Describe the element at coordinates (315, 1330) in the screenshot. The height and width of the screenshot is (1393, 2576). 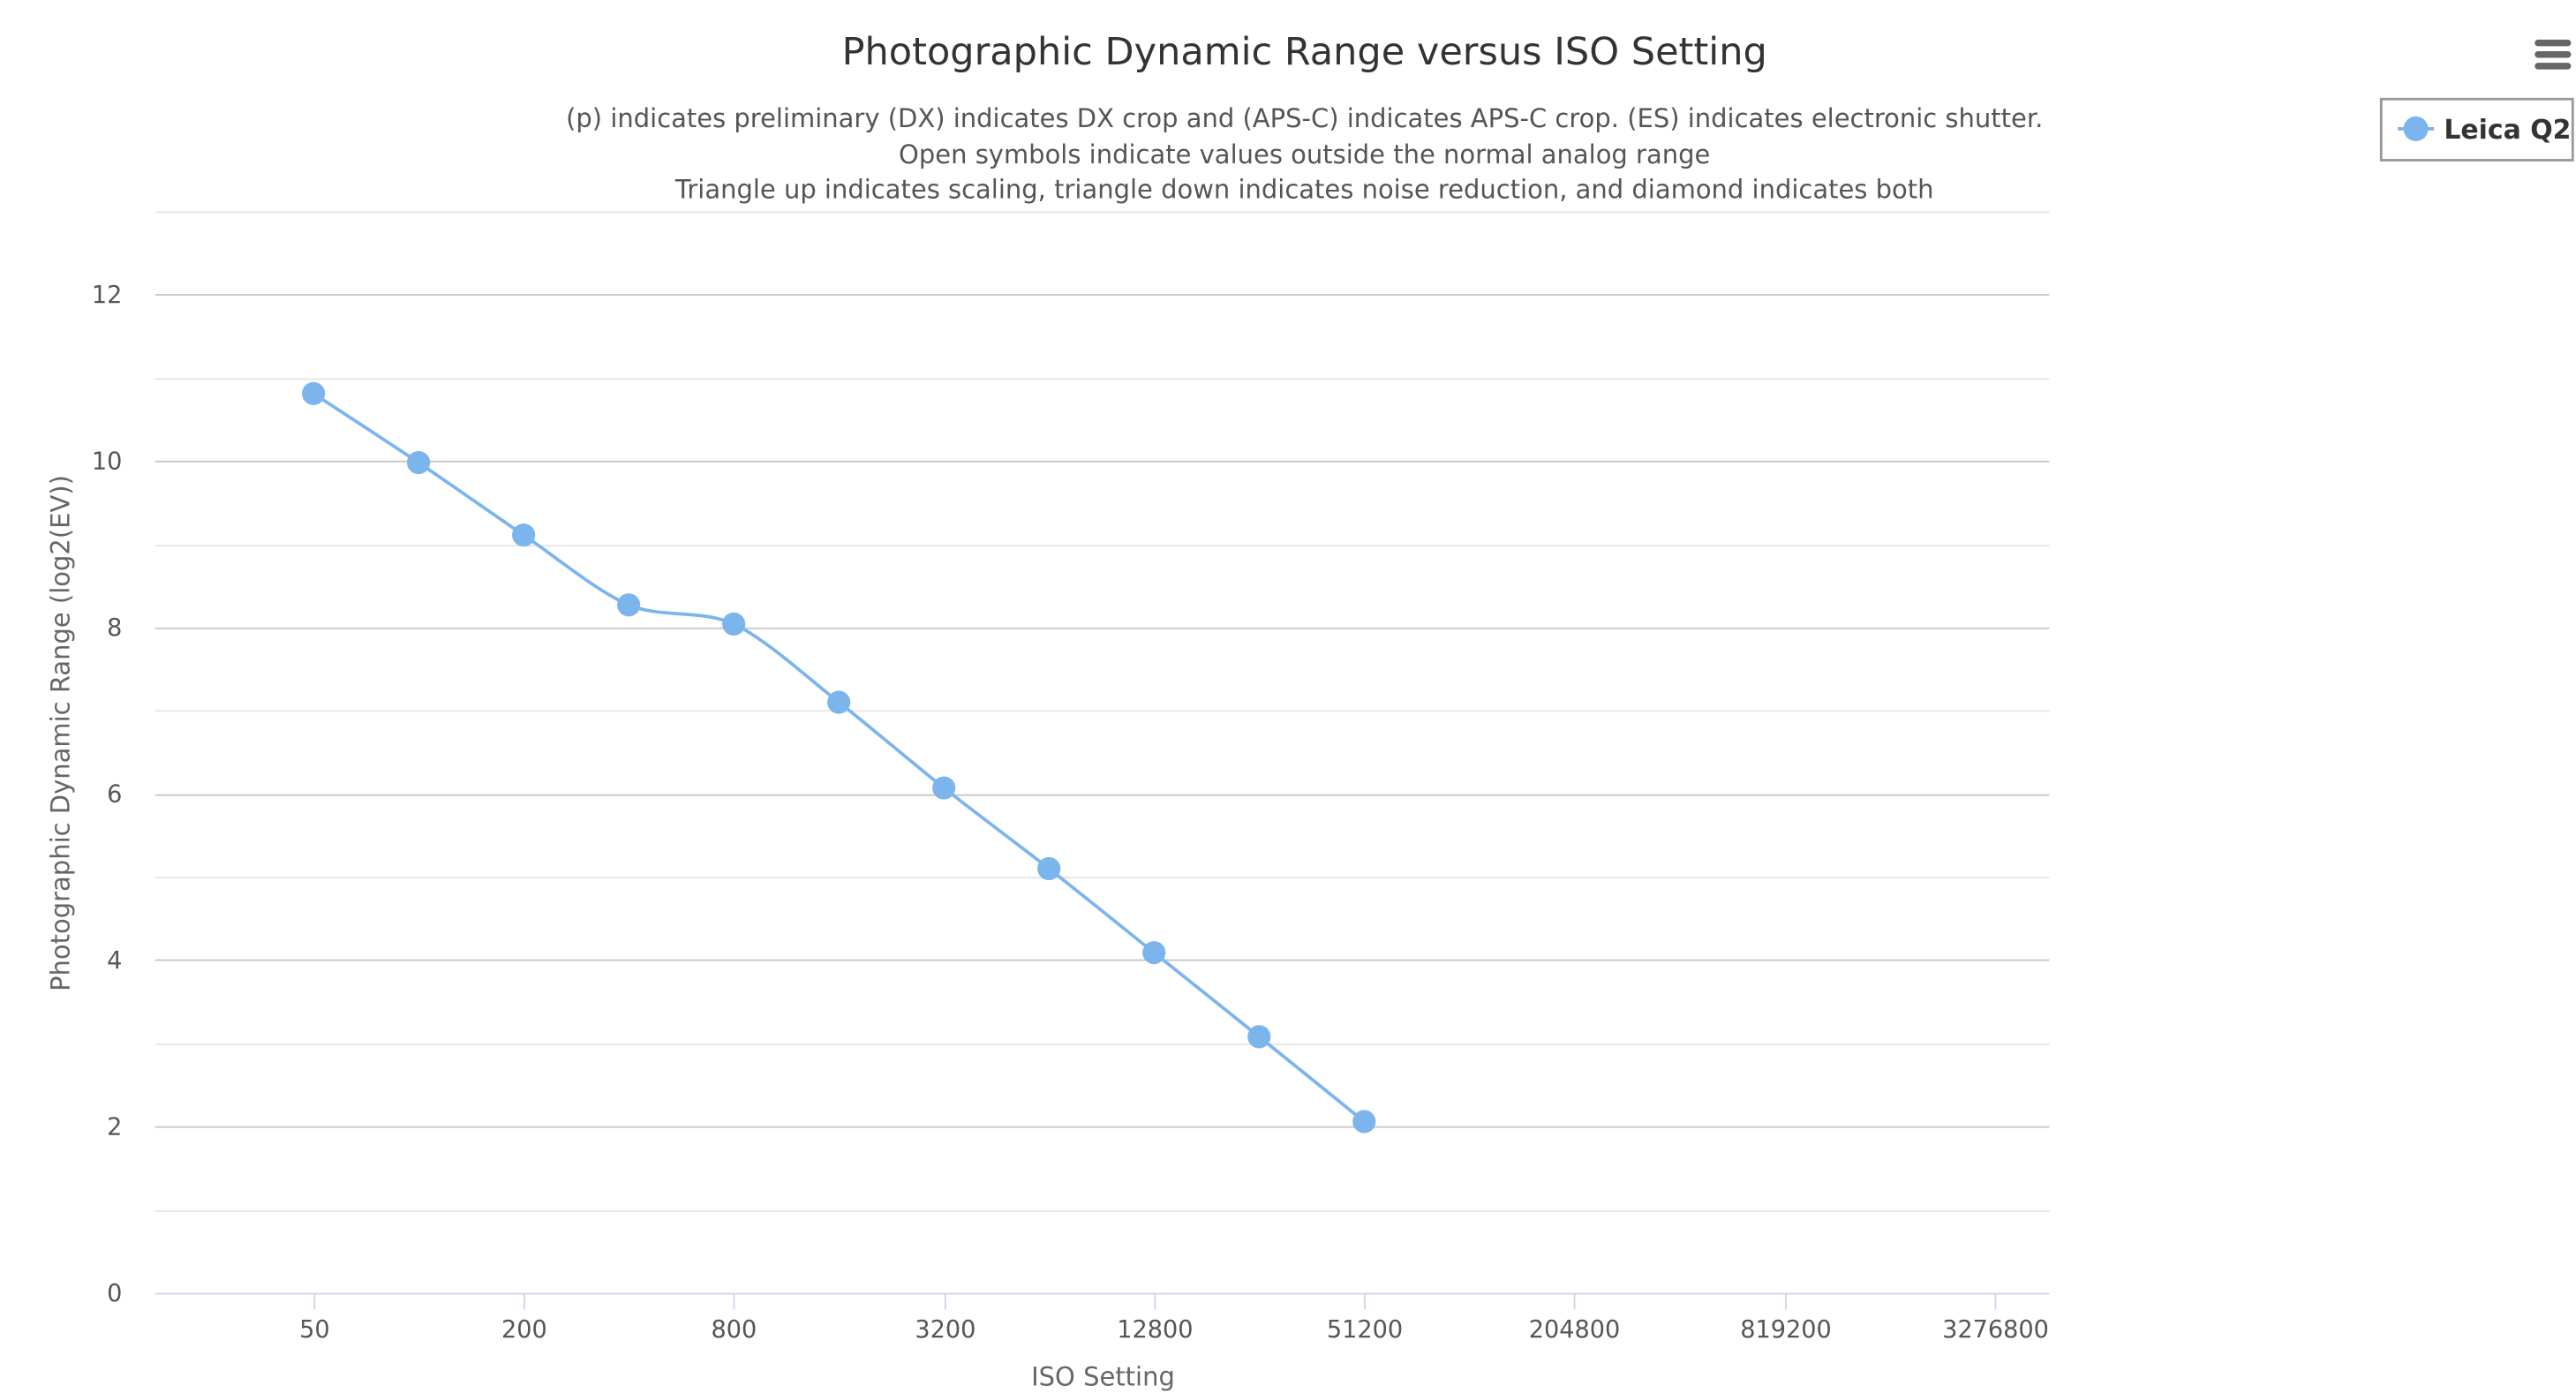
I see `x-tick-label: 50` at that location.